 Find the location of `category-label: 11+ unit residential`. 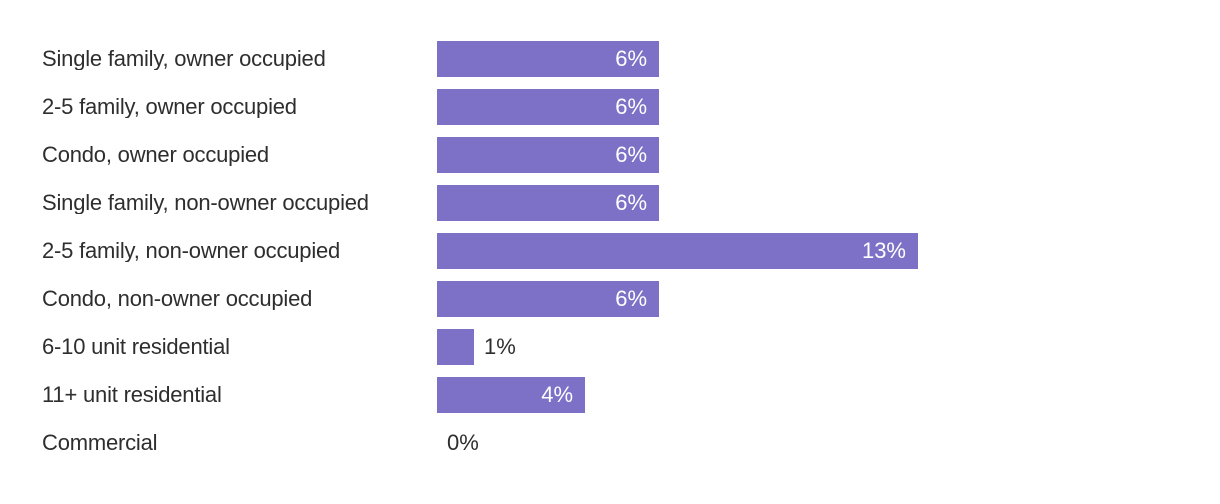

category-label: 11+ unit residential is located at coordinates (132, 395).